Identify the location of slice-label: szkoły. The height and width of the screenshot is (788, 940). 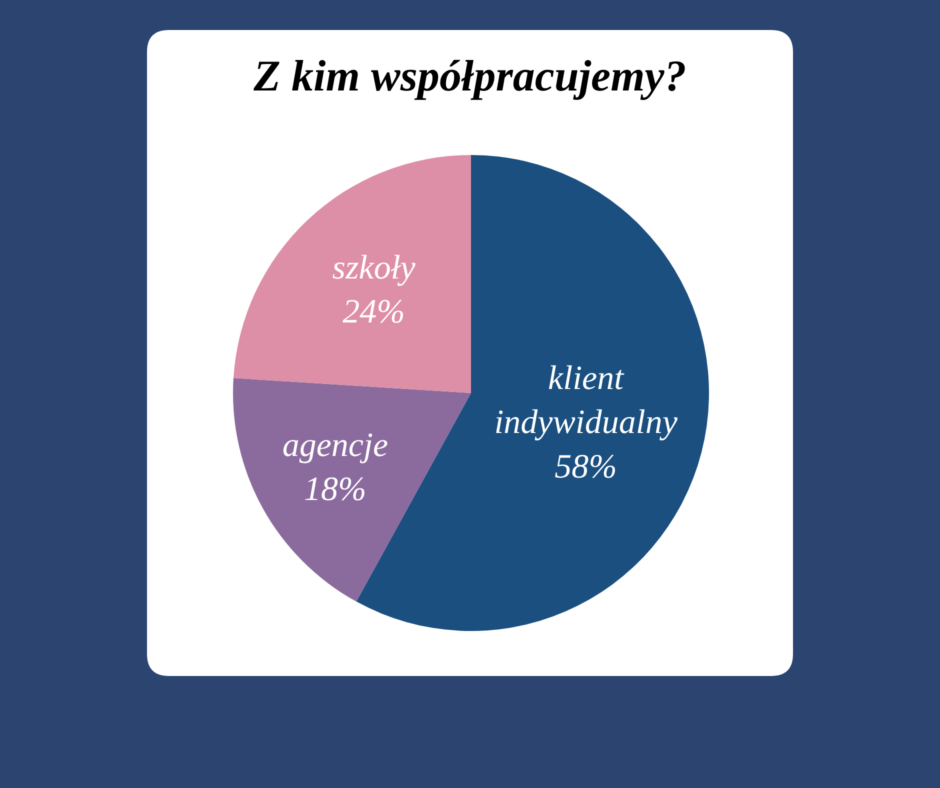
(374, 267).